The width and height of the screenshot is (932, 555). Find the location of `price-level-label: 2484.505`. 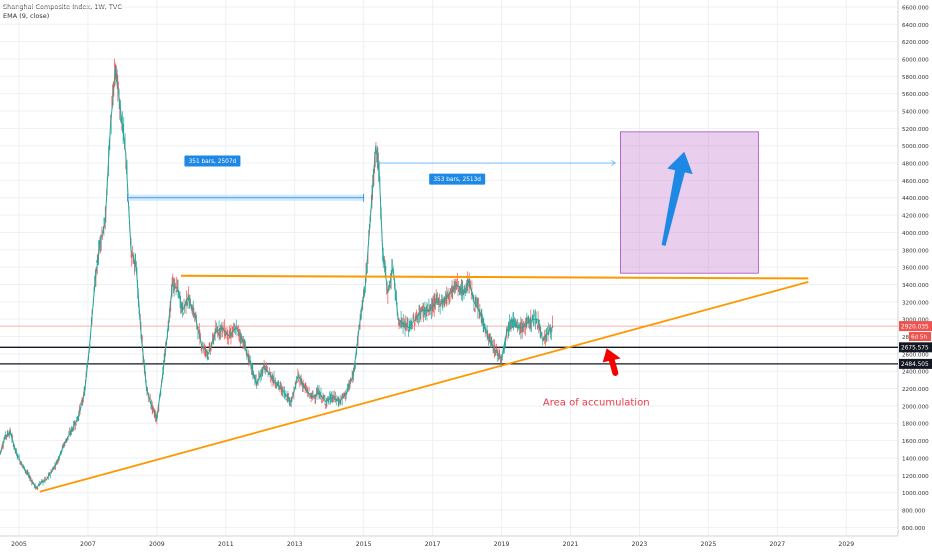

price-level-label: 2484.505 is located at coordinates (915, 365).